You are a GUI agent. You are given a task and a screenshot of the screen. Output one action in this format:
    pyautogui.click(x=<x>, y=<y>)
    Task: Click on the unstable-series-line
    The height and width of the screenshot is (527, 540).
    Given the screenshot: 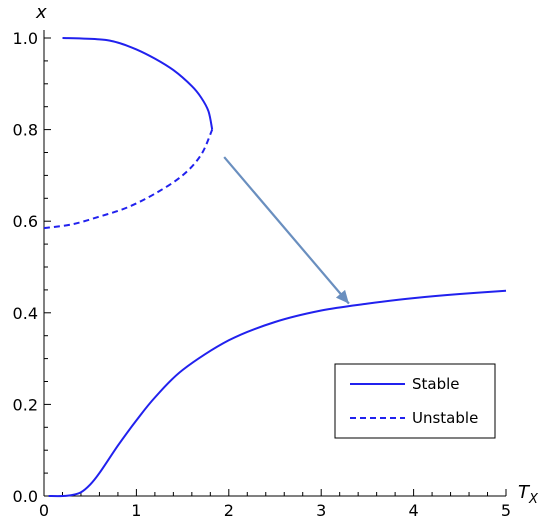 What is the action you would take?
    pyautogui.click(x=128, y=179)
    